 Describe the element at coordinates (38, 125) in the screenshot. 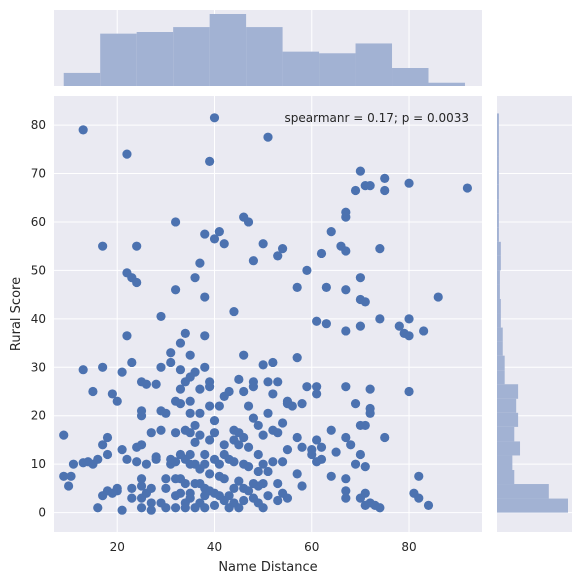

I see `y-tick-label: 80` at that location.